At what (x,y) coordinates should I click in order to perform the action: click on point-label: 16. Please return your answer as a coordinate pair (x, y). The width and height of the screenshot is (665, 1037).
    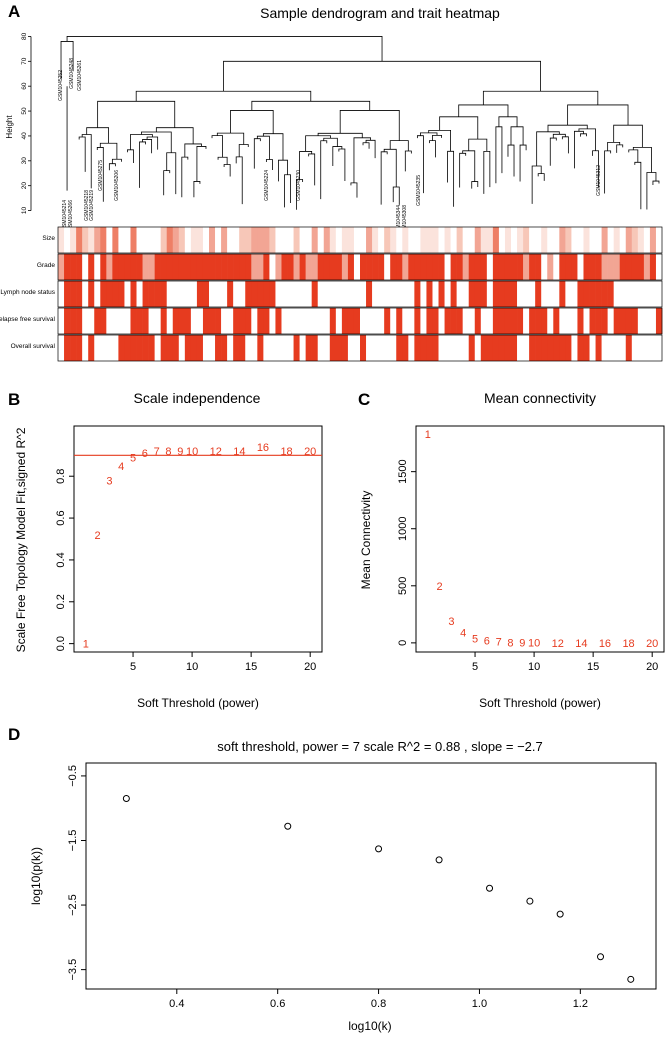
    Looking at the image, I should click on (263, 448).